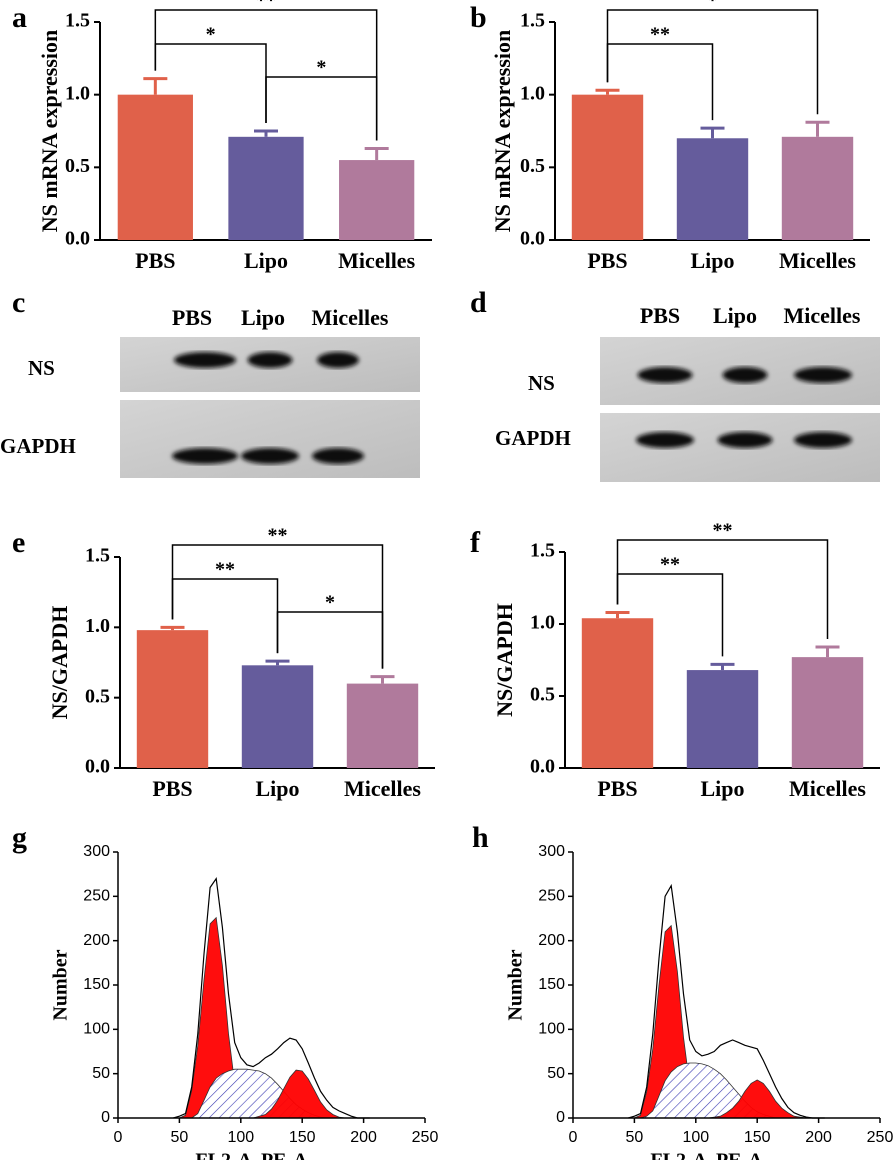 Image resolution: width=896 pixels, height=1160 pixels. Describe the element at coordinates (726, 1001) in the screenshot. I see `histogram-trace` at that location.